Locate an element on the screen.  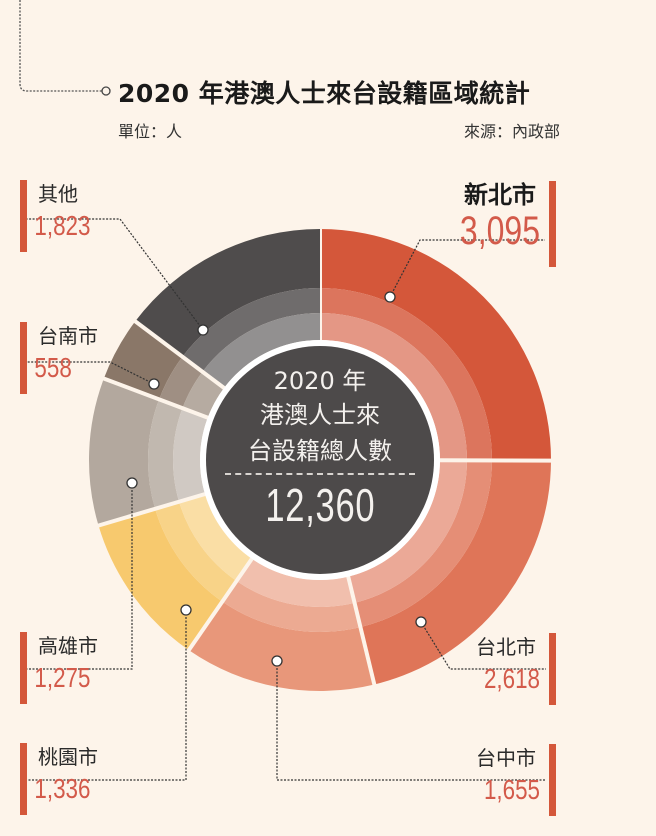
label-tainan: 台南市 558 is located at coordinates (90, 358).